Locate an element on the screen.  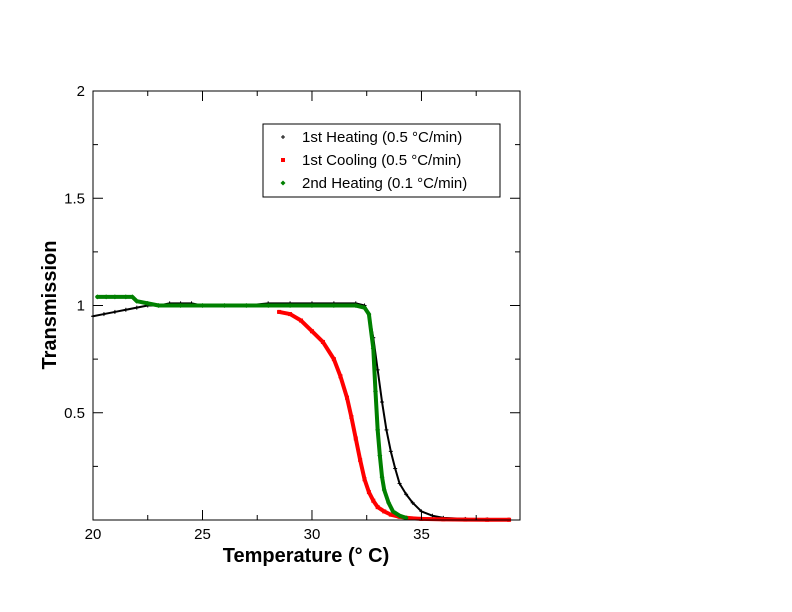
legend-box is located at coordinates (381, 160).